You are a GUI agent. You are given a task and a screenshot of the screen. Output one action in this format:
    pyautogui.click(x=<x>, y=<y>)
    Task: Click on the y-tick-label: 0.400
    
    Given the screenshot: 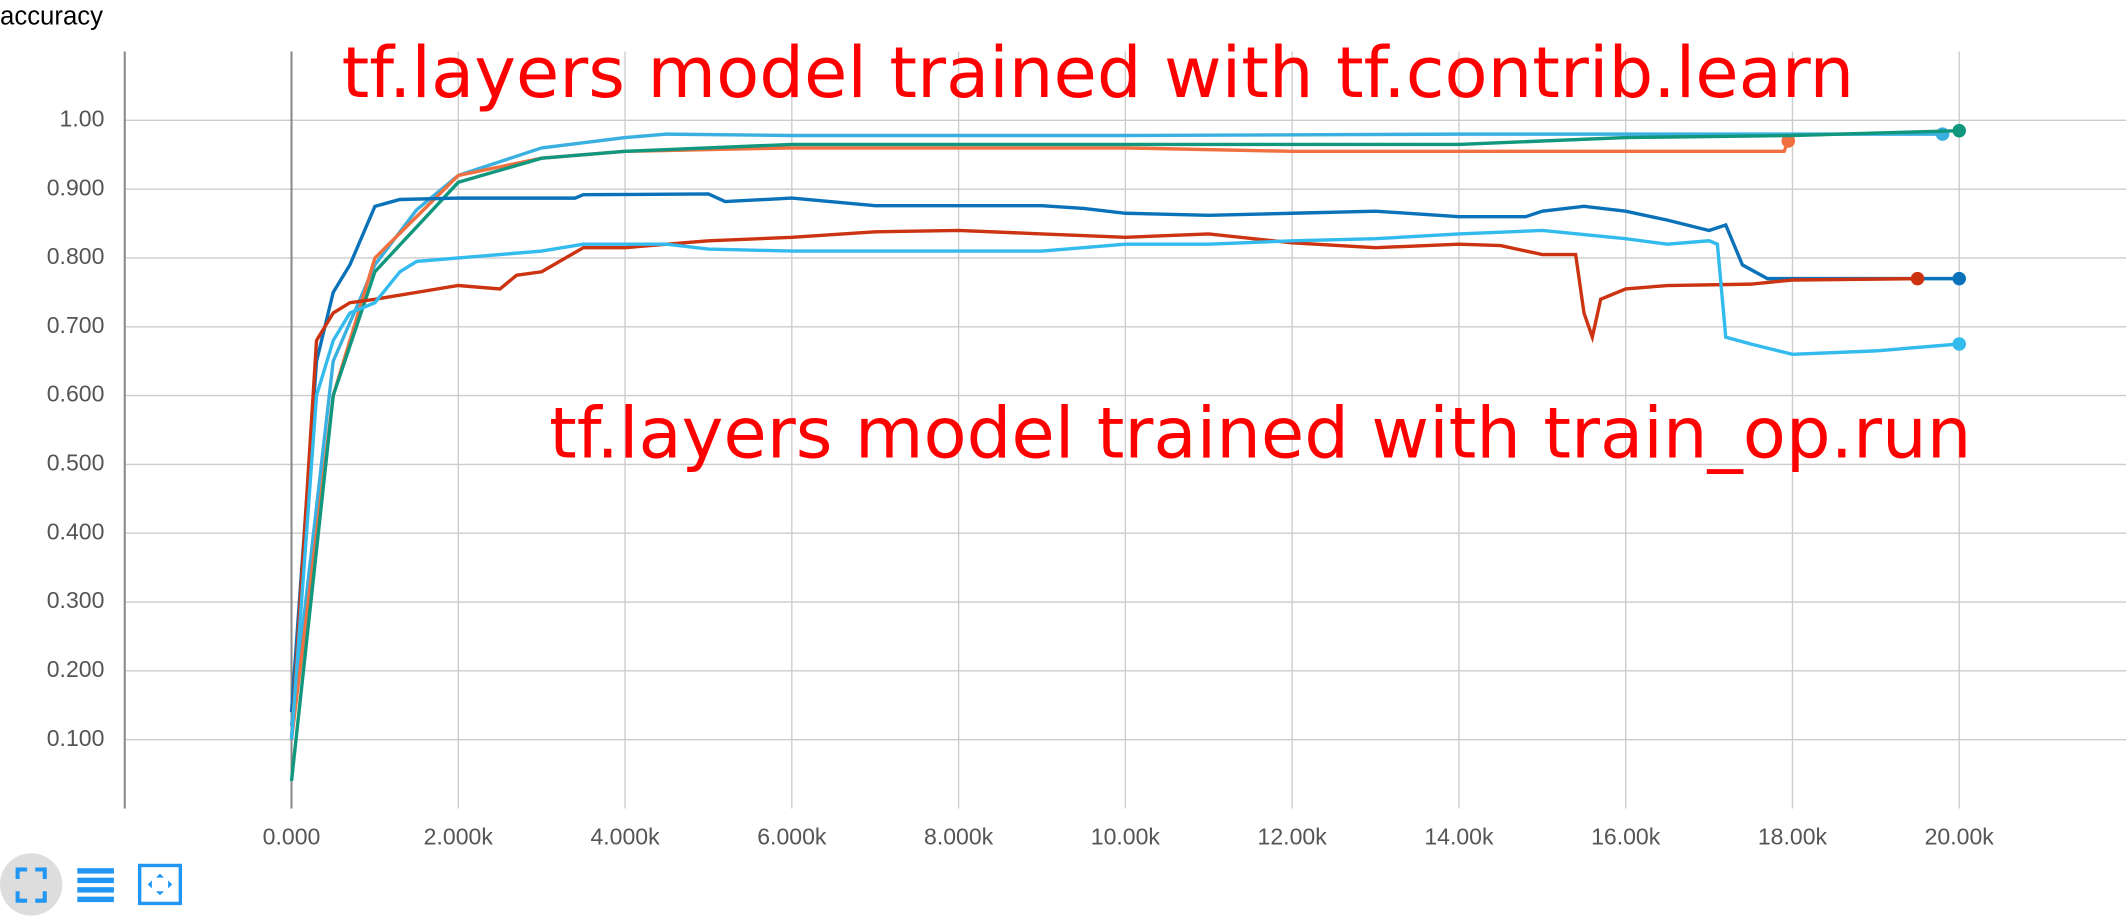 What is the action you would take?
    pyautogui.click(x=76, y=531)
    